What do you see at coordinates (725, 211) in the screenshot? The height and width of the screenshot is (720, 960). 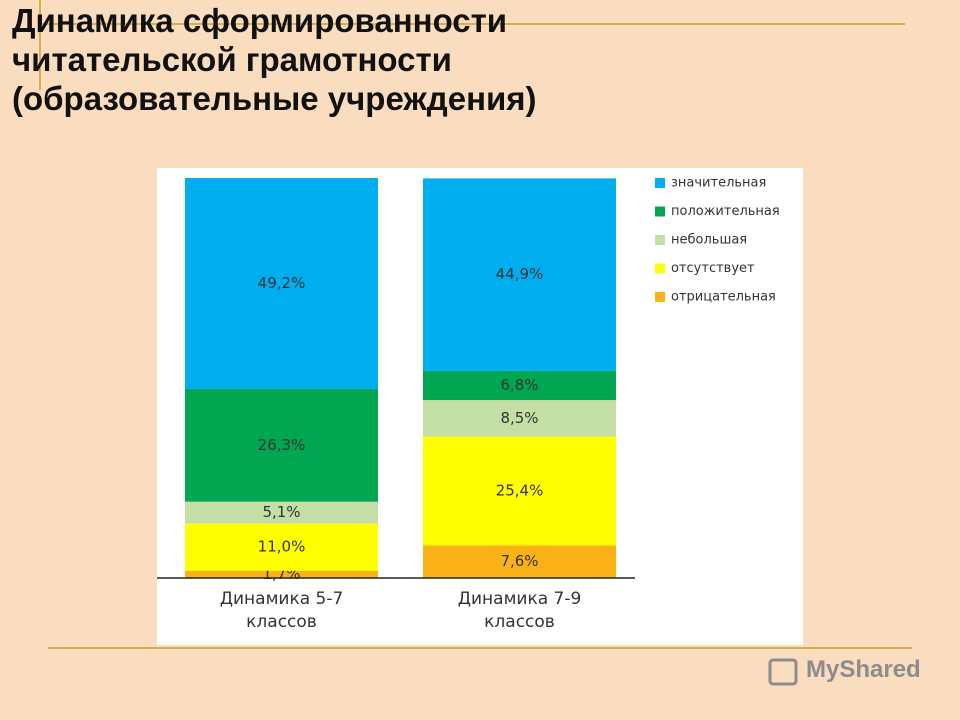 I see `legend-label: положительная` at bounding box center [725, 211].